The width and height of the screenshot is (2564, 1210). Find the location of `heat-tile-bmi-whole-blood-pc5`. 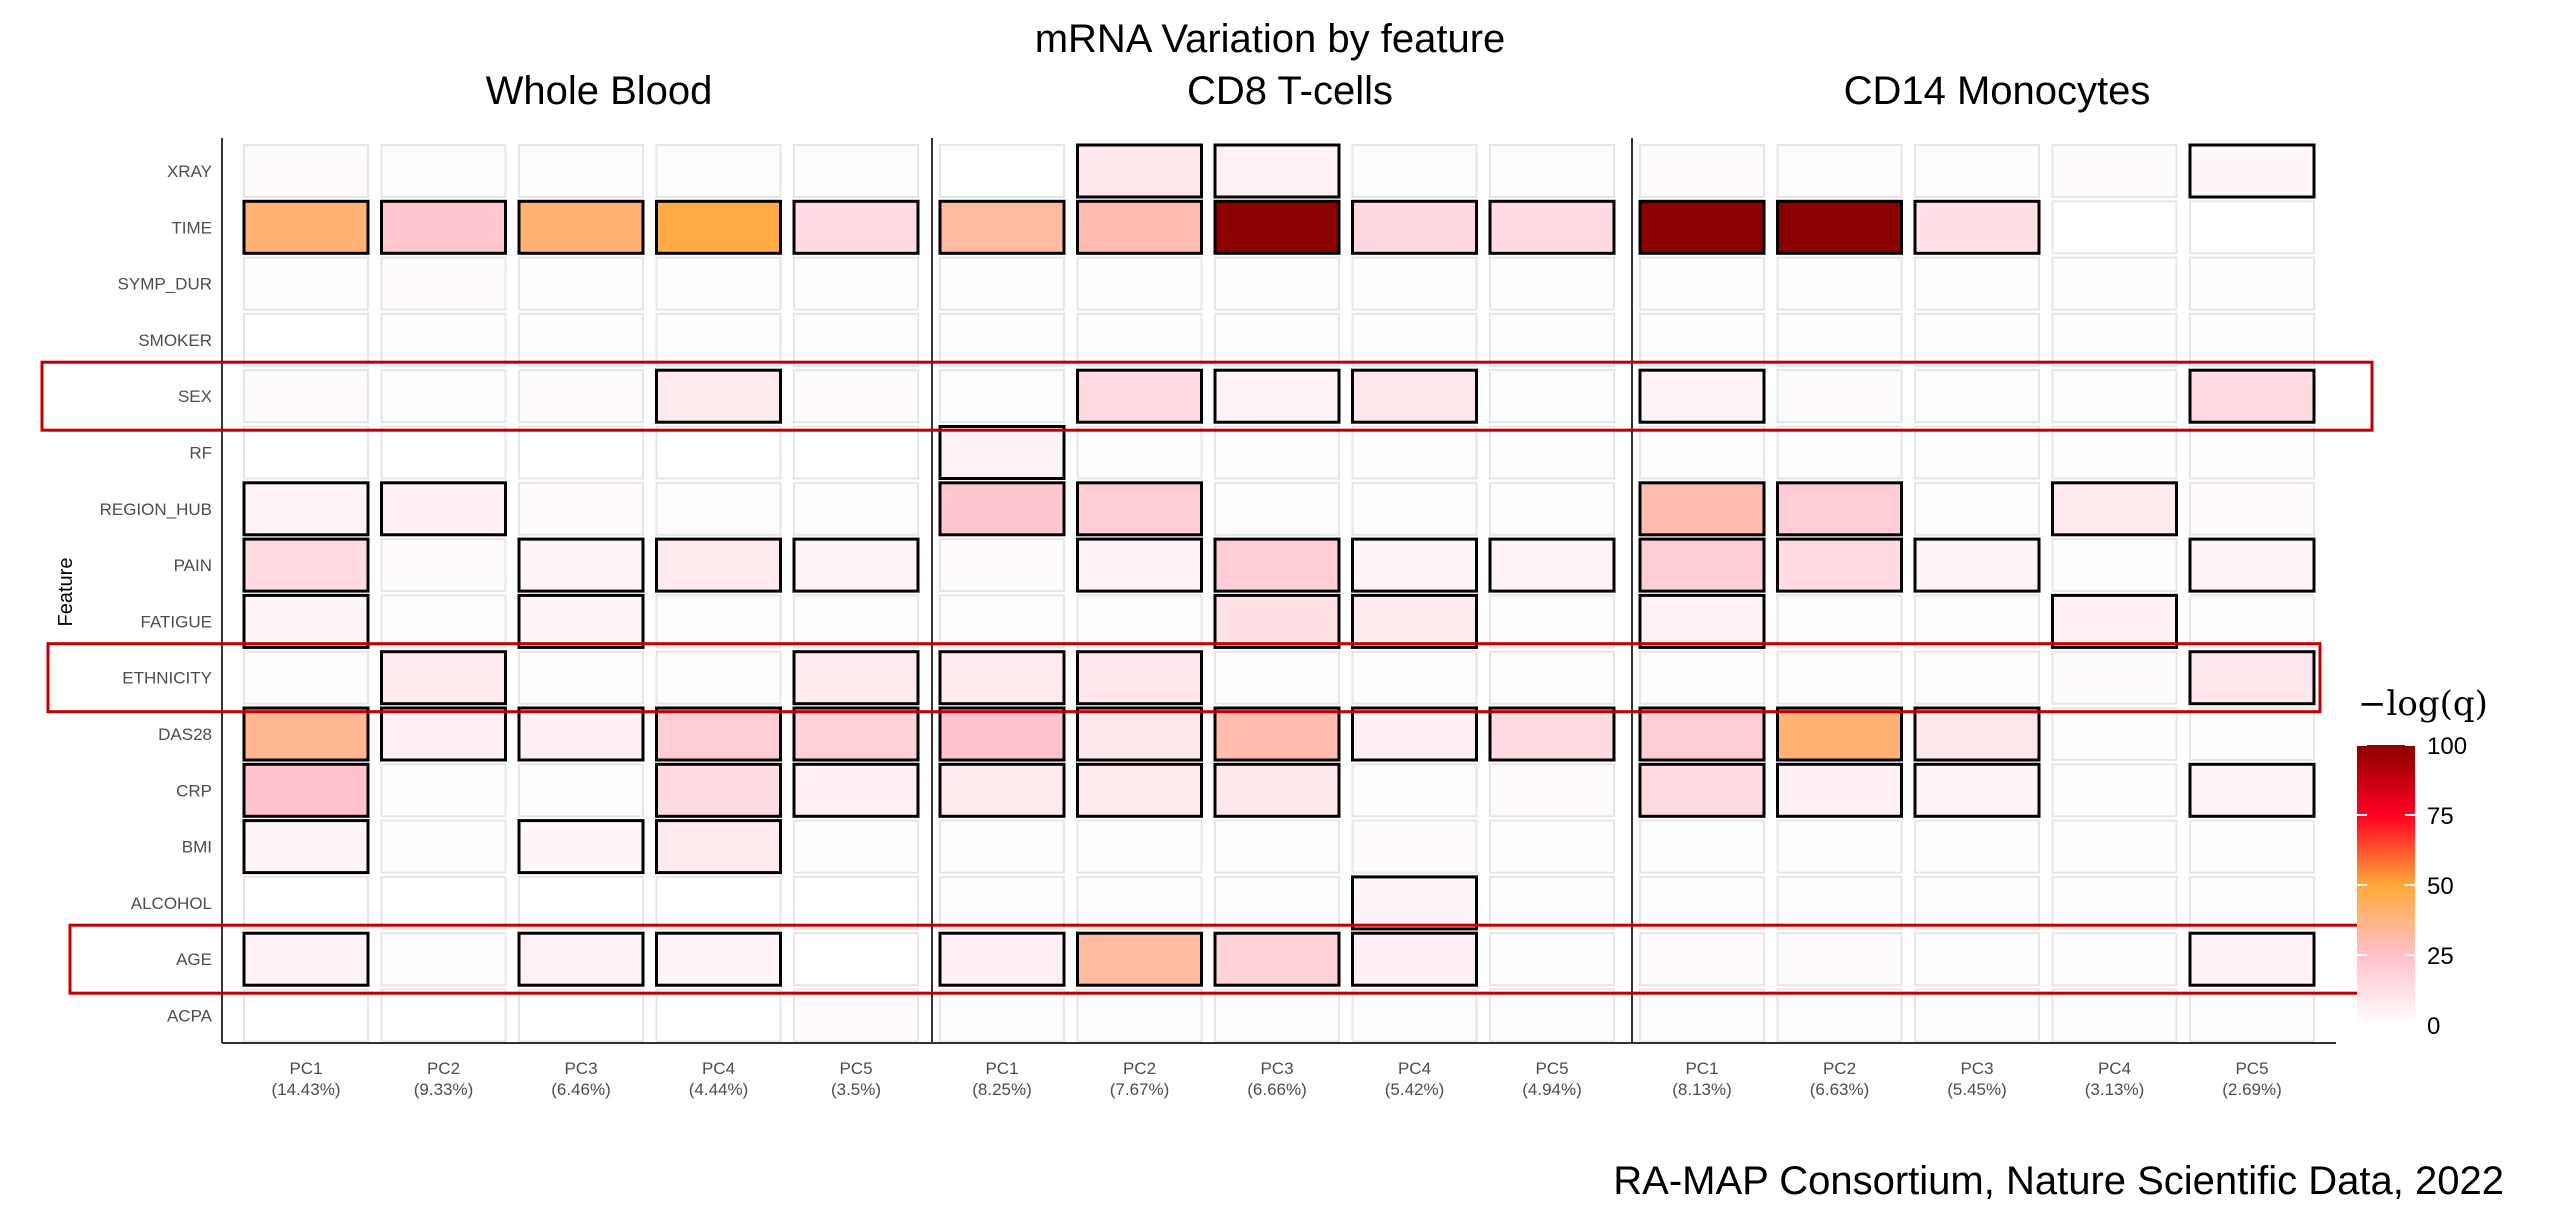

heat-tile-bmi-whole-blood-pc5 is located at coordinates (856, 846).